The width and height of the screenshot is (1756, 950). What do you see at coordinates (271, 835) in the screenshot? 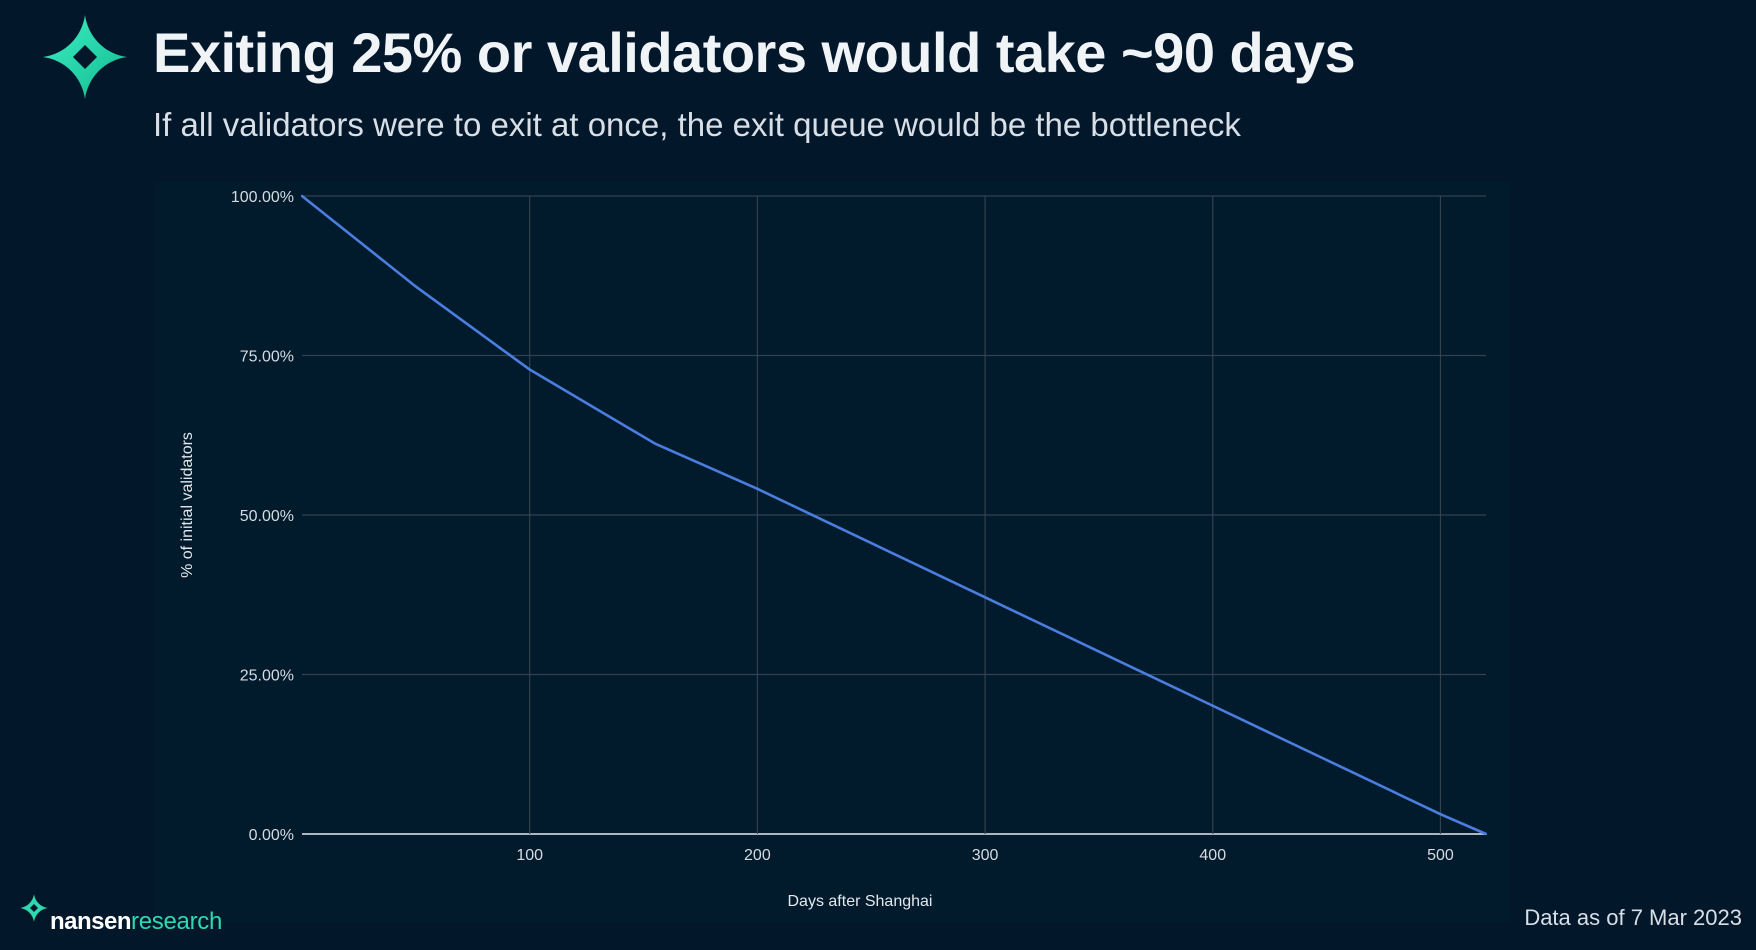
I see `y-tick-label: 0.00%` at bounding box center [271, 835].